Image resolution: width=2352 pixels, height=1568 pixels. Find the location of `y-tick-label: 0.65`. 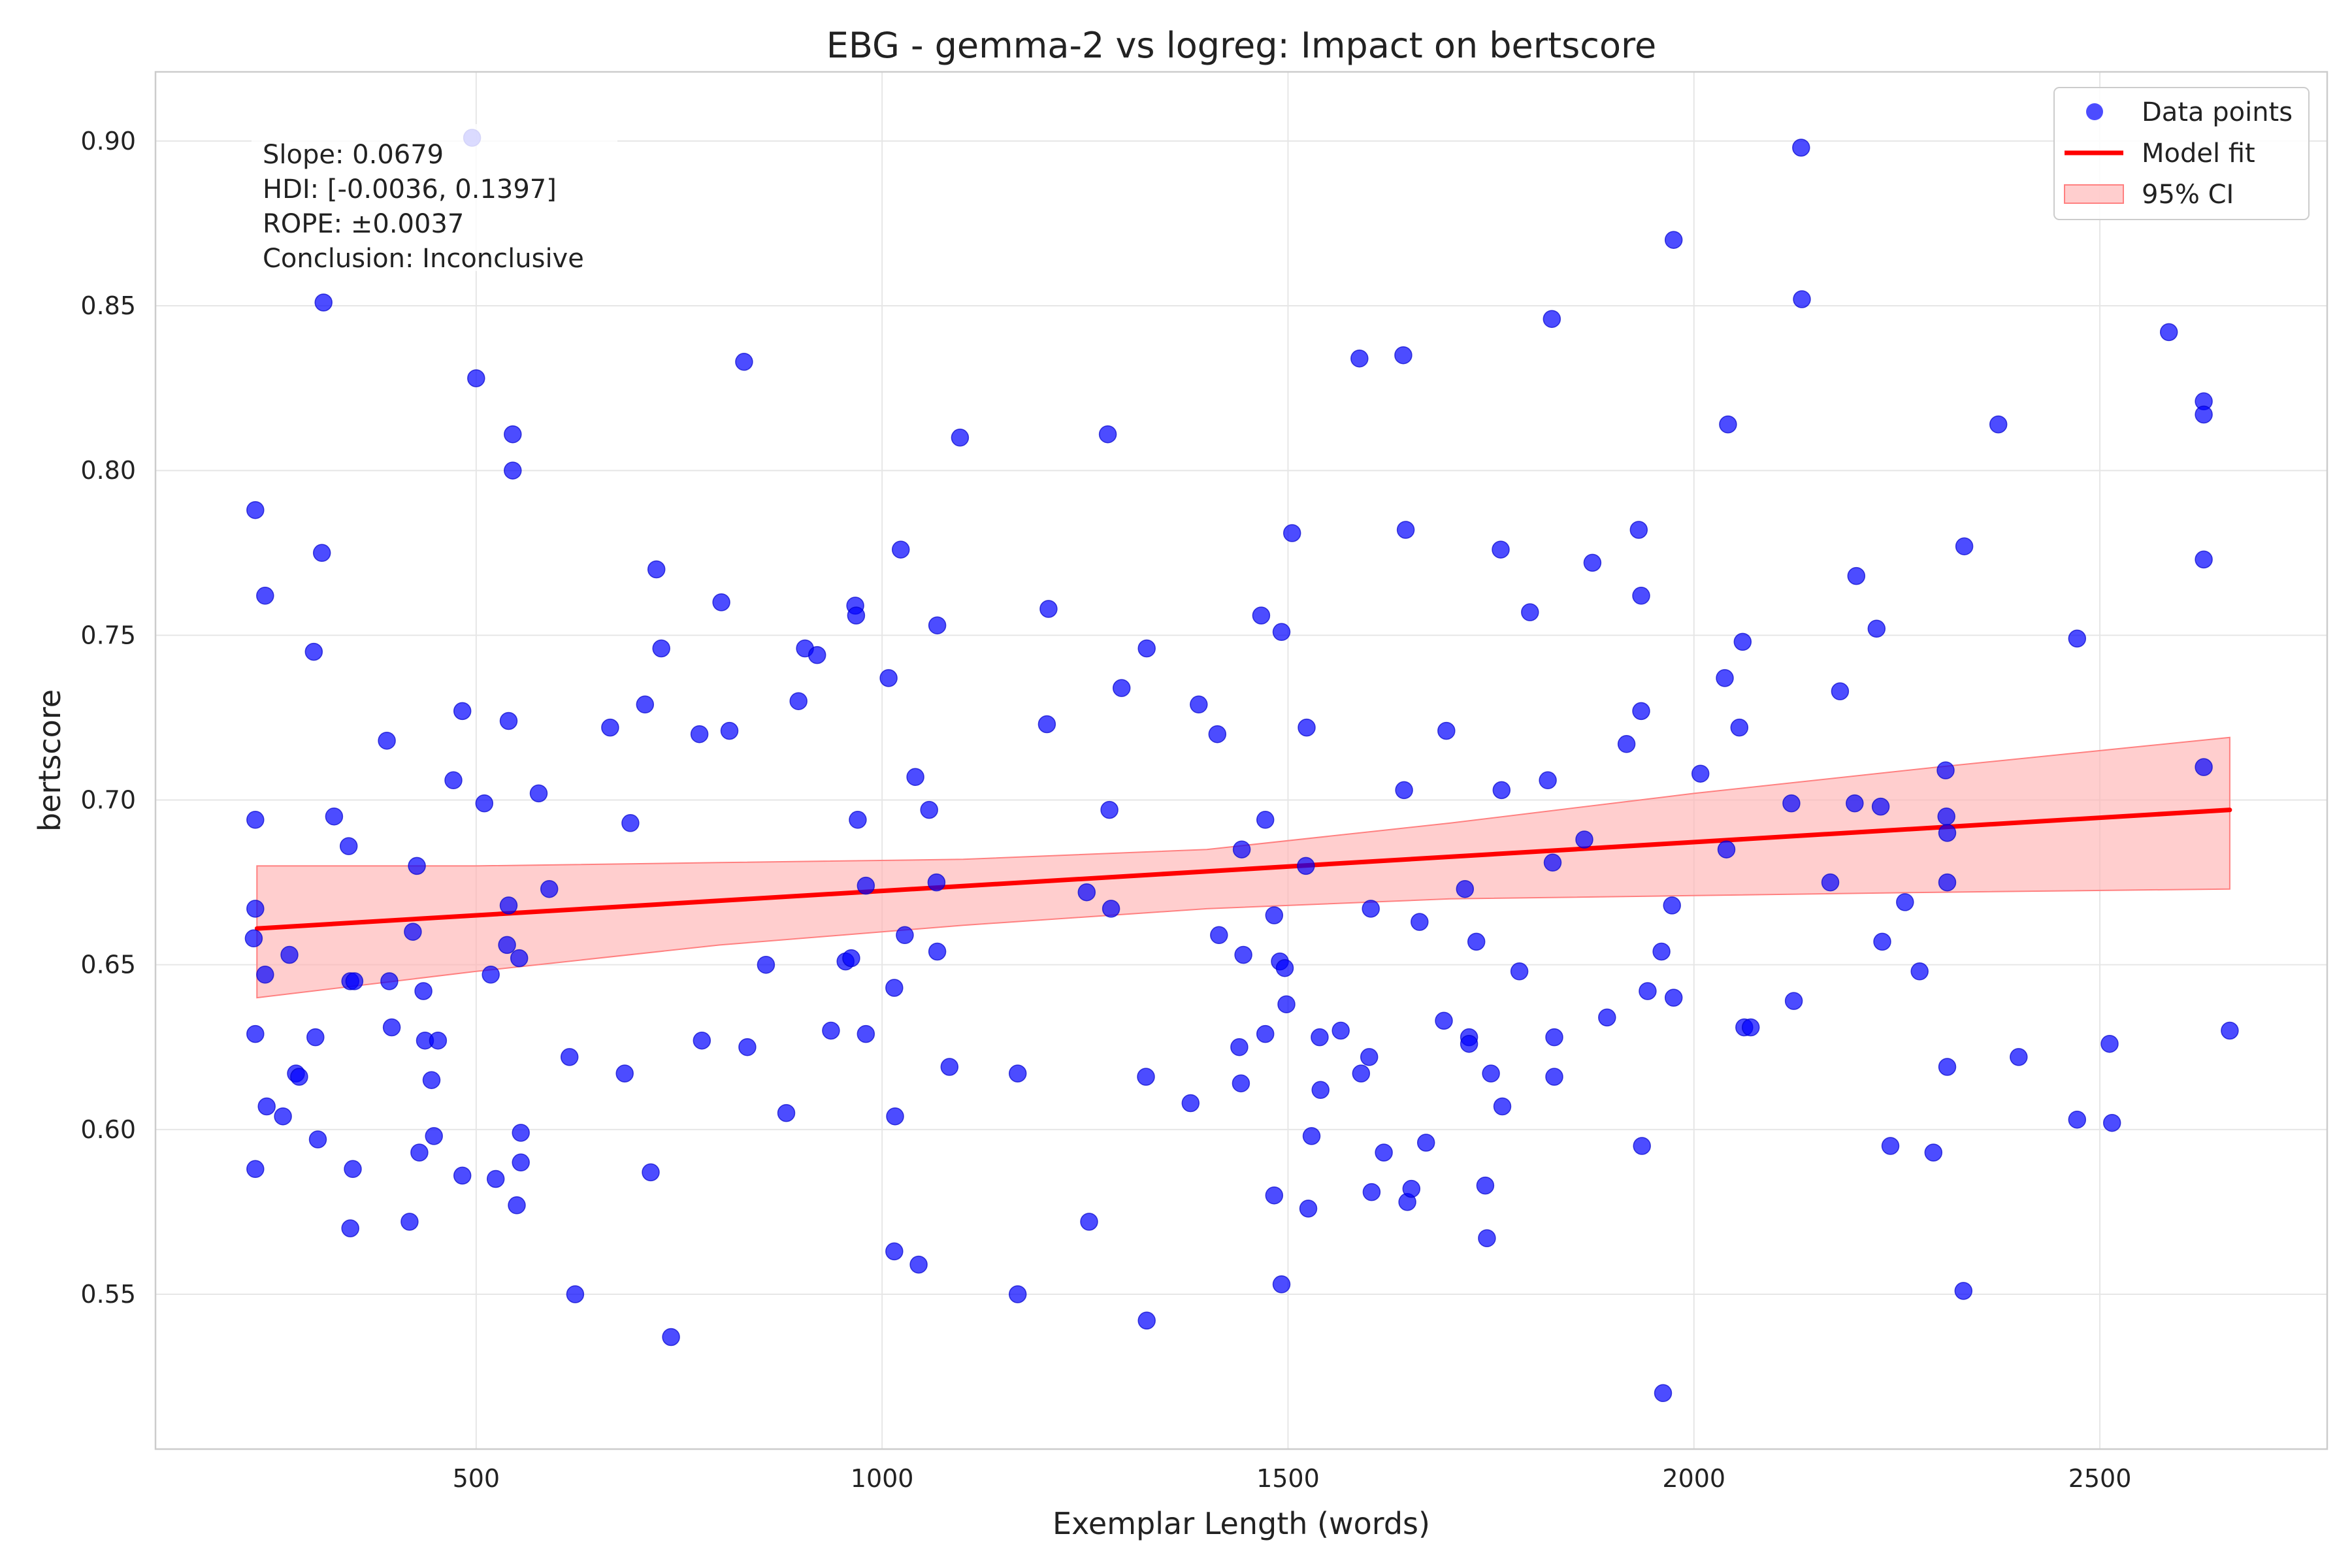

y-tick-label: 0.65 is located at coordinates (108, 965).